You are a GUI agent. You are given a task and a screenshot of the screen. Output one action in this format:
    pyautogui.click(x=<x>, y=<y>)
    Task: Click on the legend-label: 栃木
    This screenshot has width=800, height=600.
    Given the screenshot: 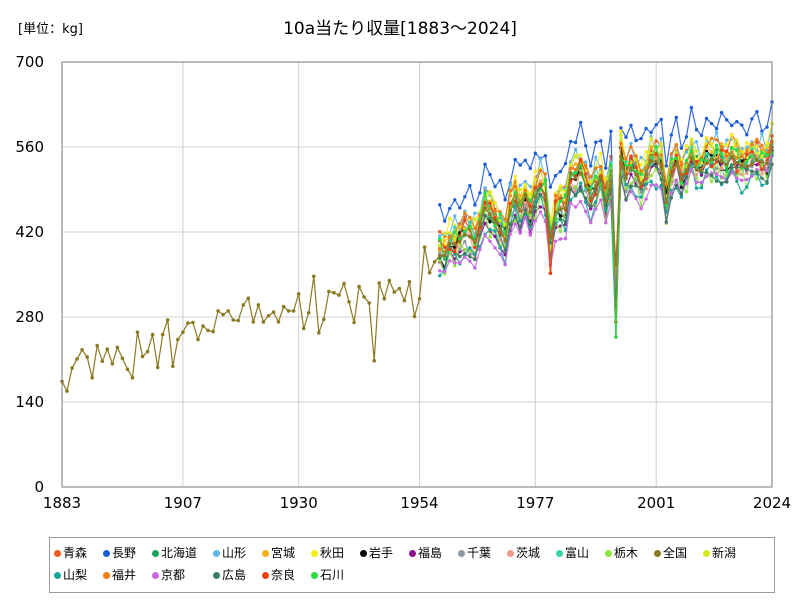 What is the action you would take?
    pyautogui.click(x=626, y=553)
    